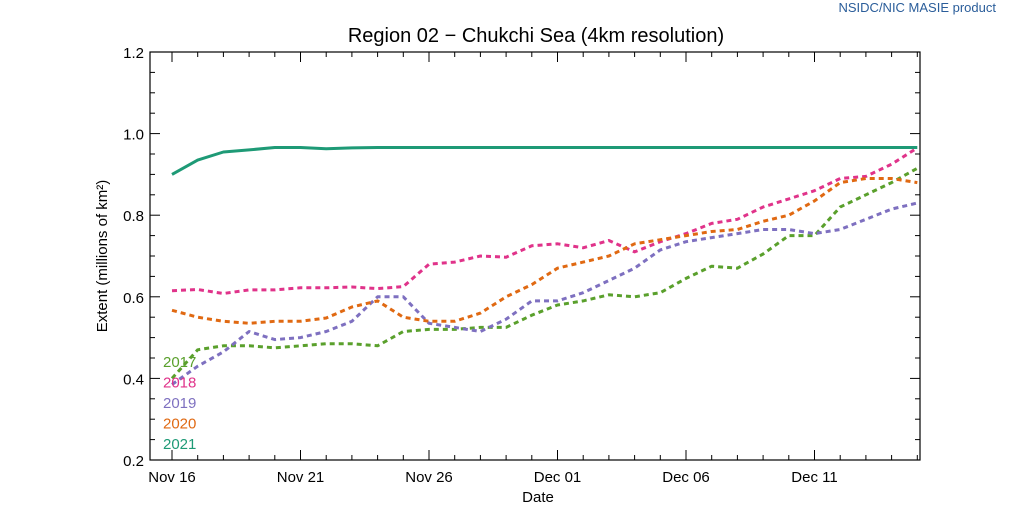 The height and width of the screenshot is (512, 1024). Describe the element at coordinates (536, 36) in the screenshot. I see `chart-title: Region 02 − Chukchi Sea (4km resolution)` at that location.